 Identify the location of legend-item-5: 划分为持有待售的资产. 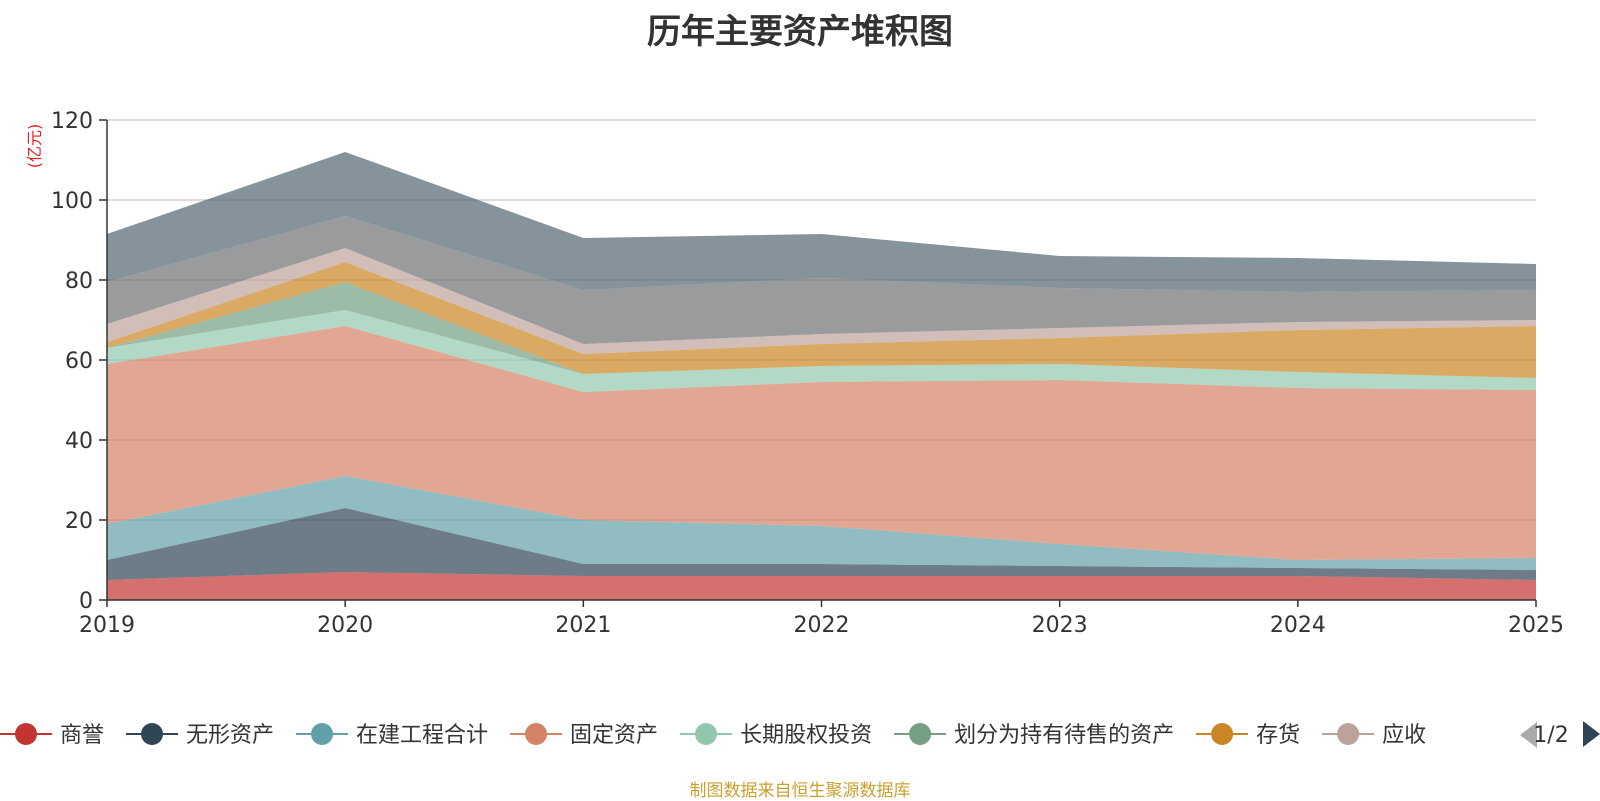
(1034, 735).